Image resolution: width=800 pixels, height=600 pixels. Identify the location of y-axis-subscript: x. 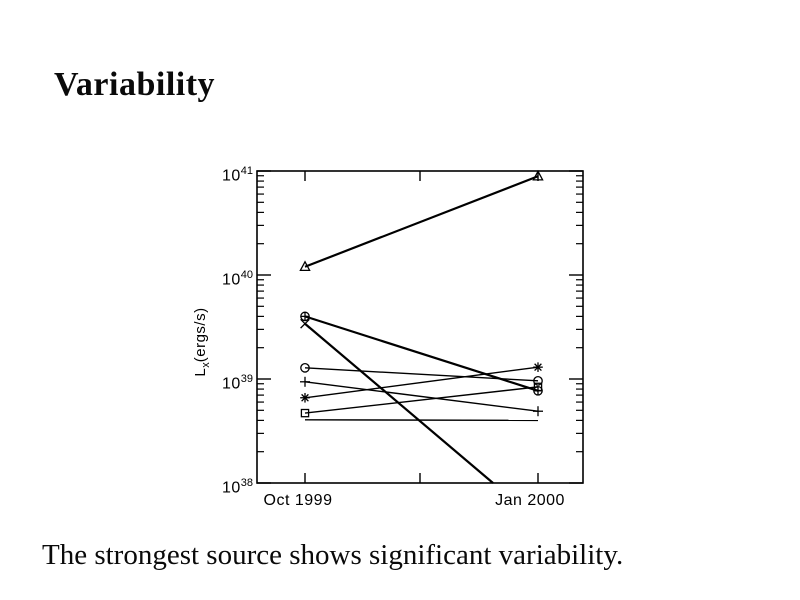
(206, 365).